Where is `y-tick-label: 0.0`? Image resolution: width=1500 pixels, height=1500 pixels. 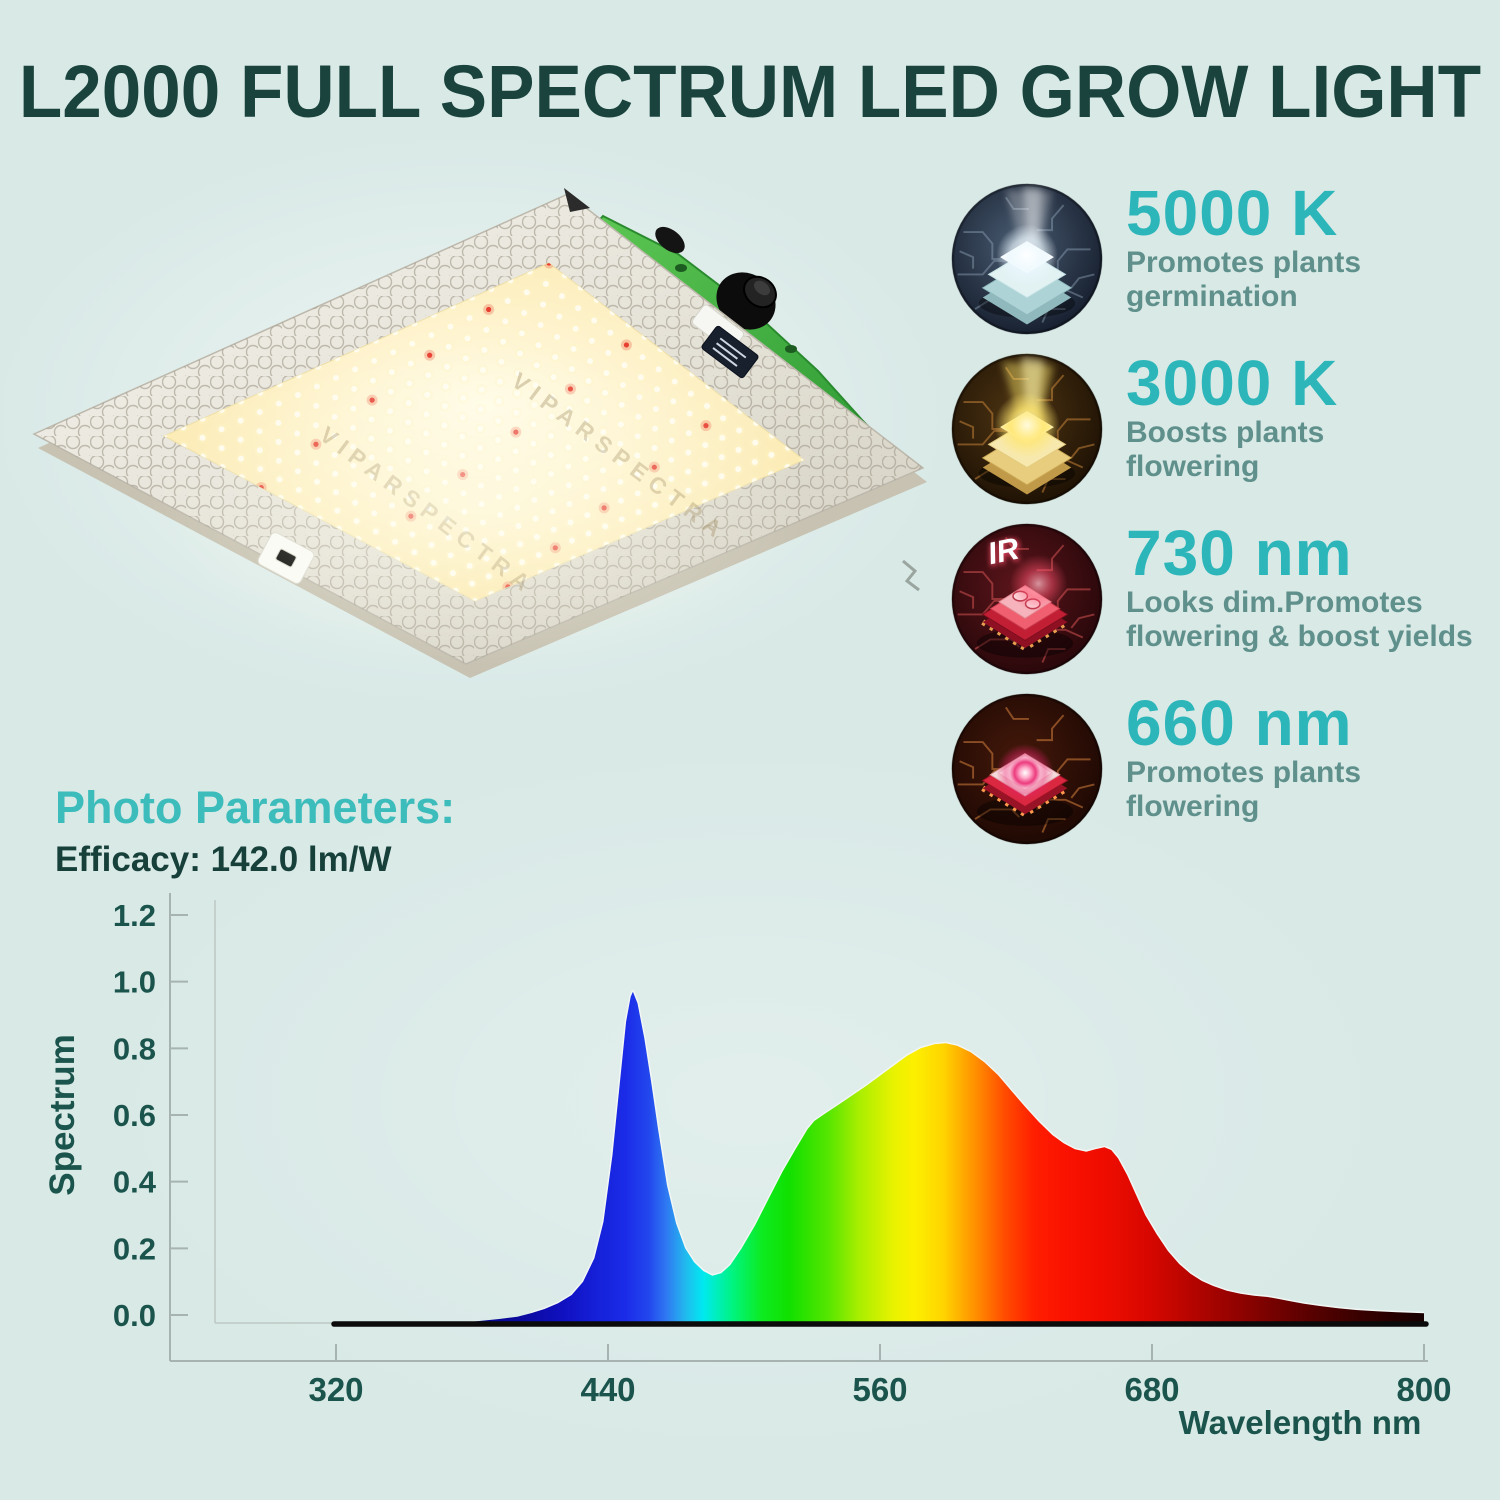
y-tick-label: 0.0 is located at coordinates (134, 1315).